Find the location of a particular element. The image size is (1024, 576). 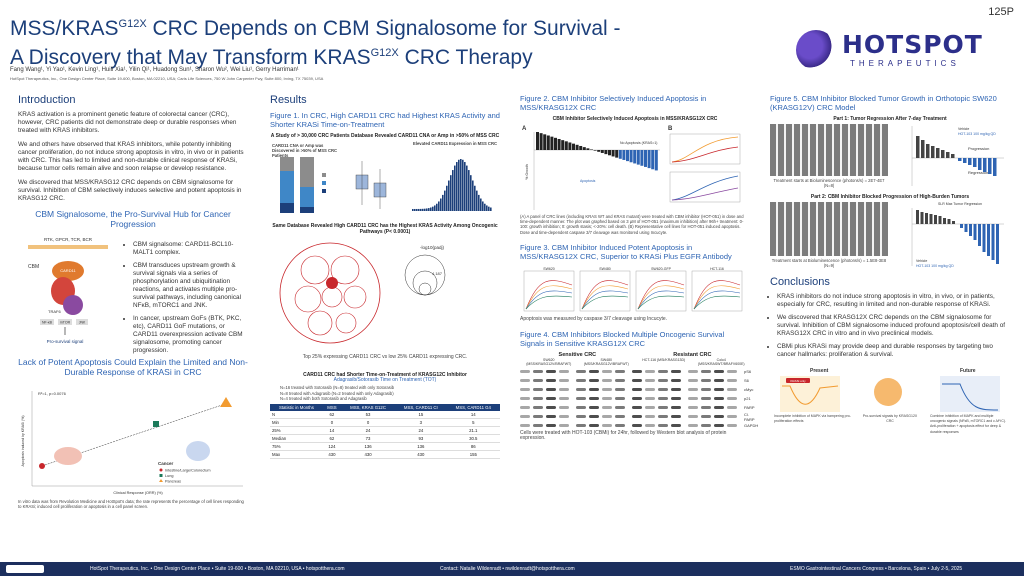

fig2-ylabel: % Growth is located at coordinates (527, 171).